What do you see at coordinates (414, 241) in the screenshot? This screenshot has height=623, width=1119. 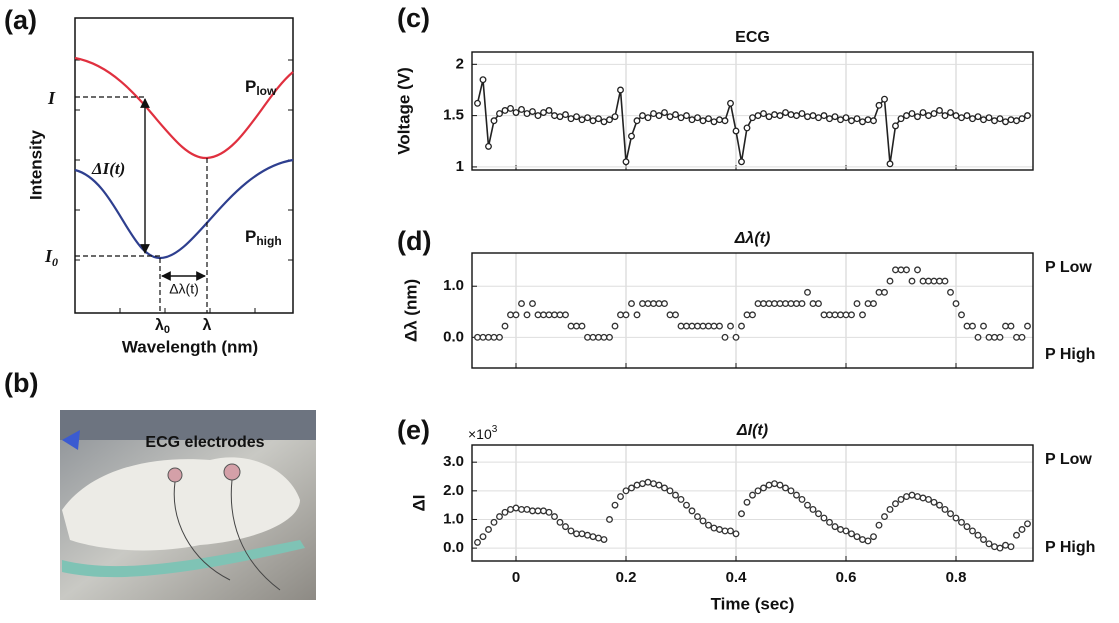 I see `panel-label: (d)` at bounding box center [414, 241].